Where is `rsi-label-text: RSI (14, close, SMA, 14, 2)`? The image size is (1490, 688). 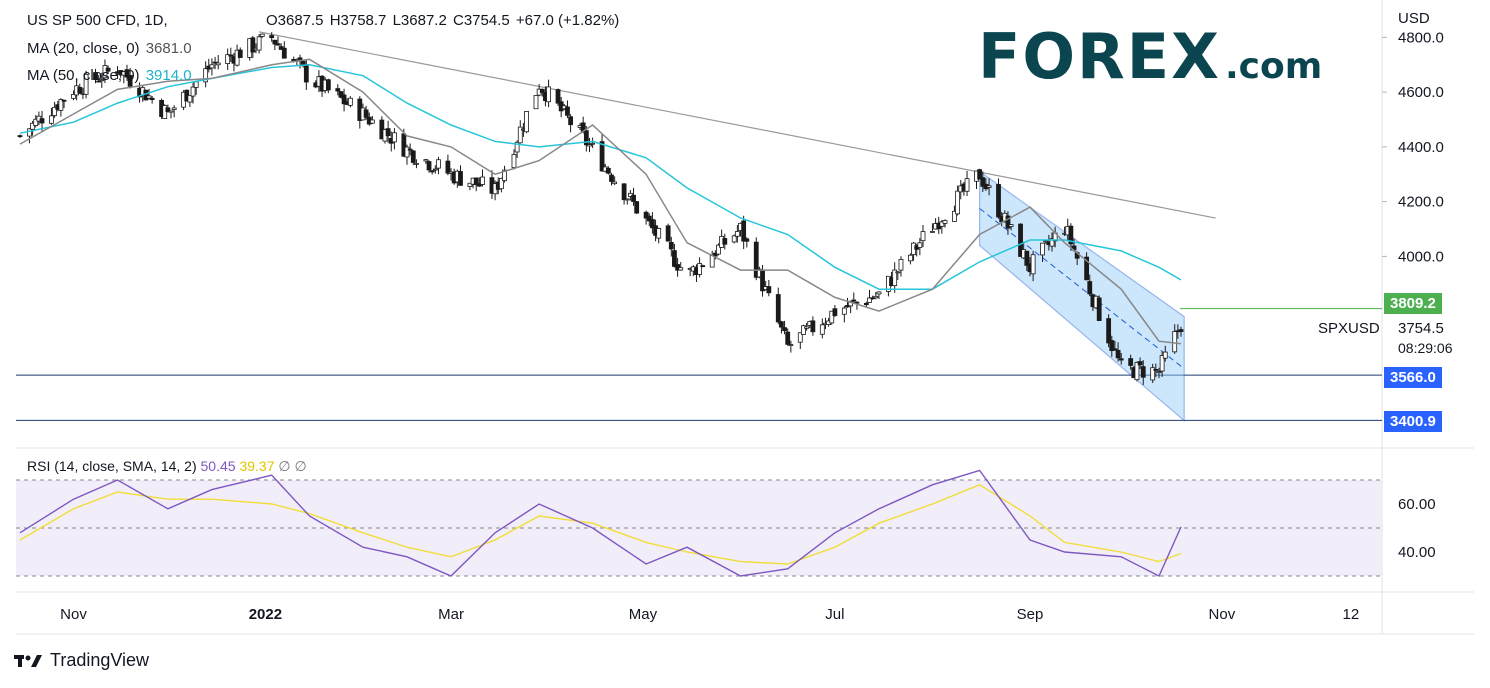
rsi-label-text: RSI (14, close, SMA, 14, 2) is located at coordinates (112, 466).